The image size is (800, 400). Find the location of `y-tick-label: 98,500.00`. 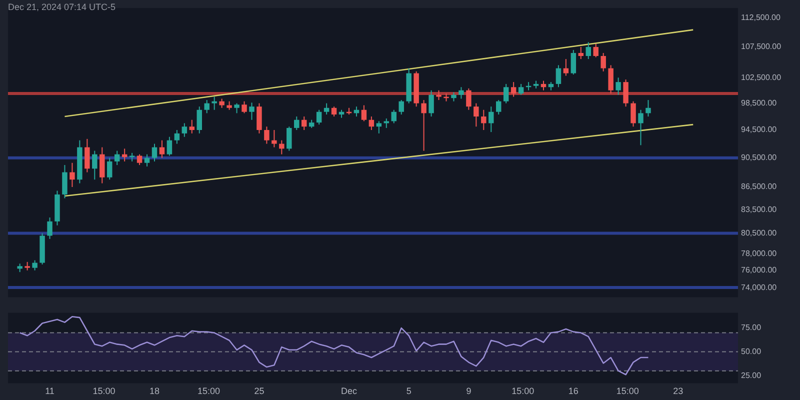

y-tick-label: 98,500.00 is located at coordinates (759, 103).